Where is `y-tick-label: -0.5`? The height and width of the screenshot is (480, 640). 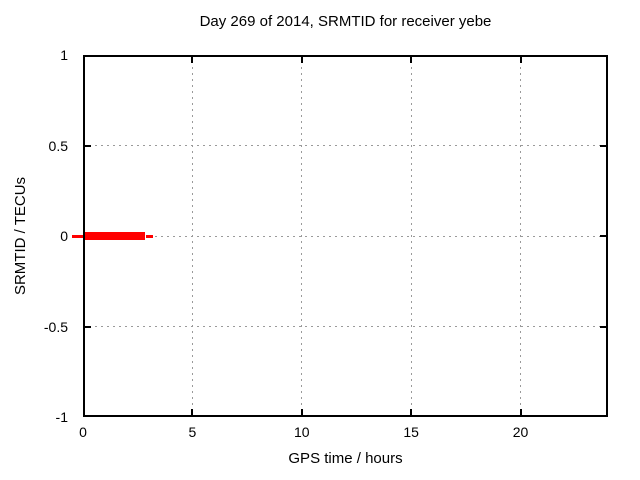 y-tick-label: -0.5 is located at coordinates (55, 326).